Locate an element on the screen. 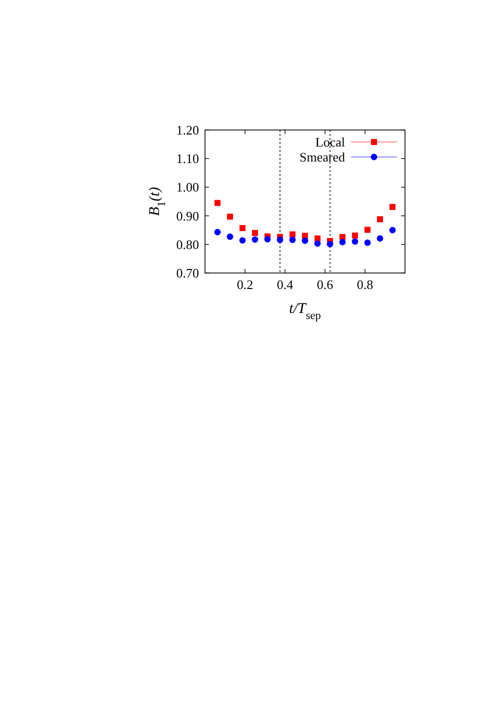 This screenshot has width=496, height=702. y-tick-label: 0.70 is located at coordinates (187, 273).